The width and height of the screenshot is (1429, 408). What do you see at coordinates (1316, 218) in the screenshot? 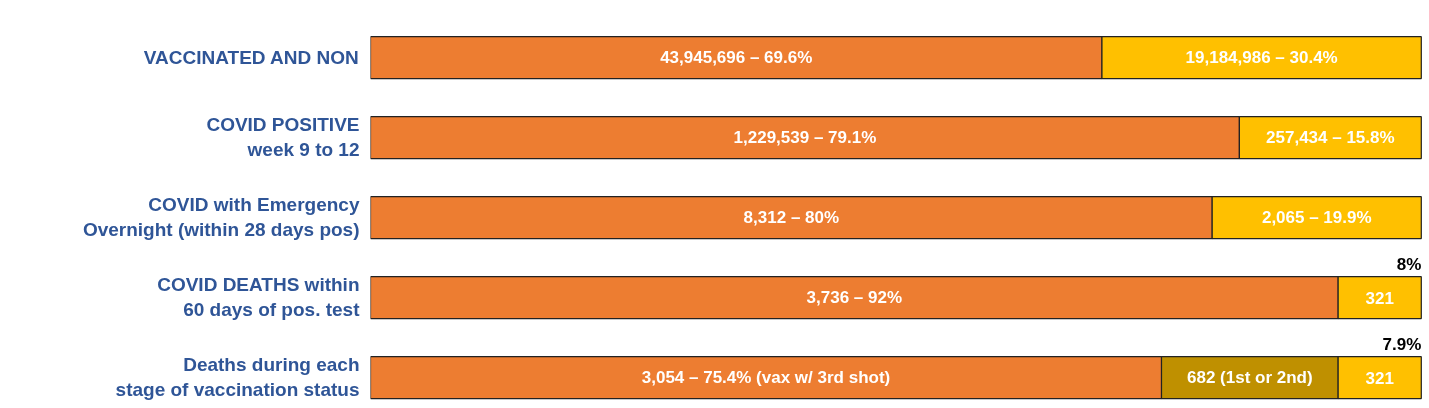
I see `data-label: 2,065 – 19.9%` at bounding box center [1316, 218].